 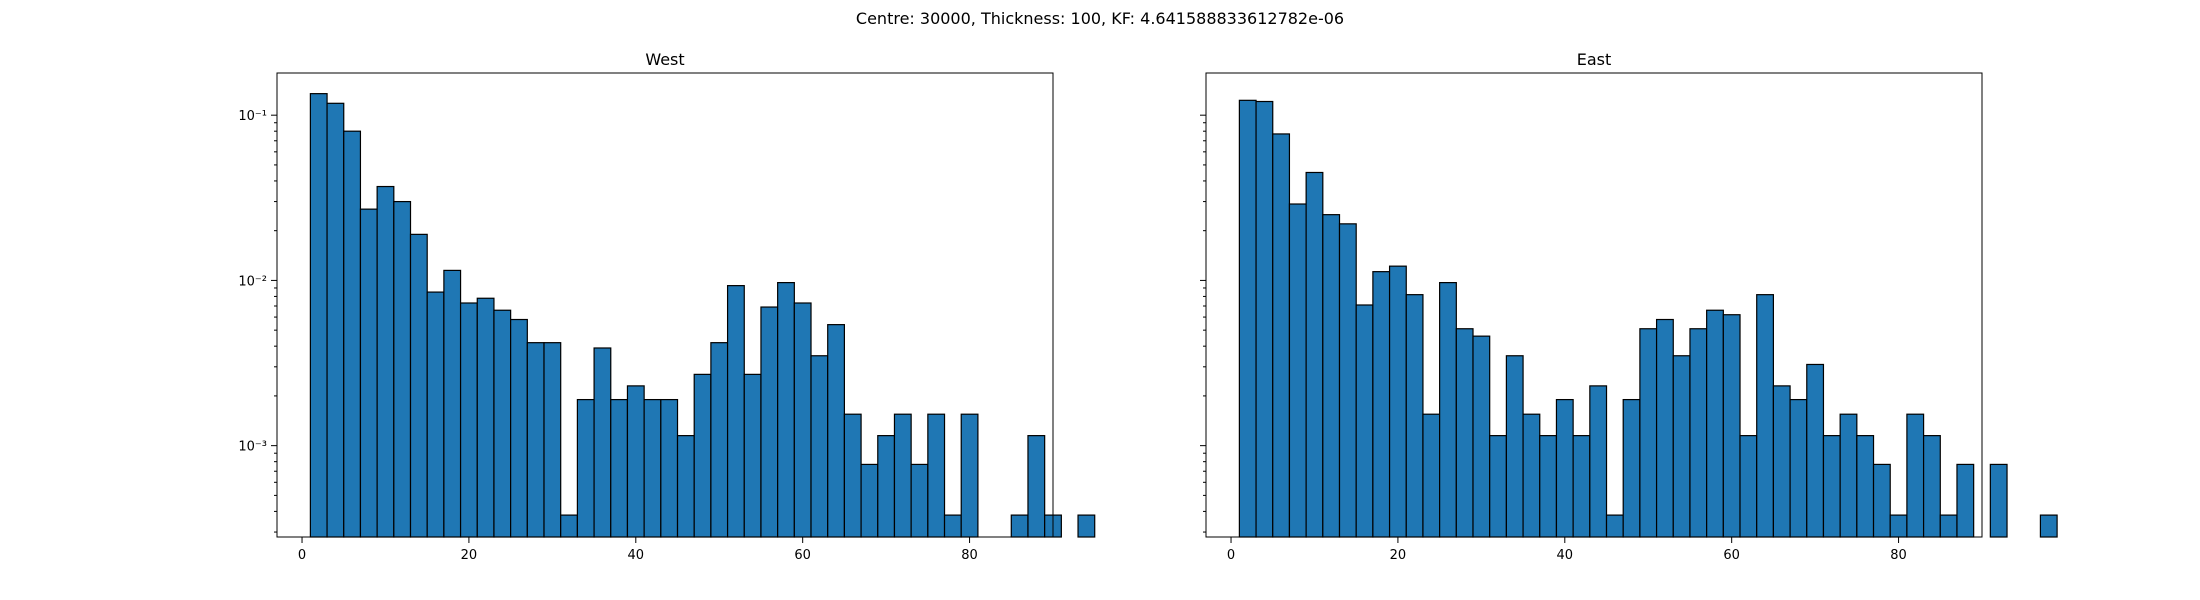 What do you see at coordinates (252, 116) in the screenshot?
I see `y-tick-label: 10⁻¹` at bounding box center [252, 116].